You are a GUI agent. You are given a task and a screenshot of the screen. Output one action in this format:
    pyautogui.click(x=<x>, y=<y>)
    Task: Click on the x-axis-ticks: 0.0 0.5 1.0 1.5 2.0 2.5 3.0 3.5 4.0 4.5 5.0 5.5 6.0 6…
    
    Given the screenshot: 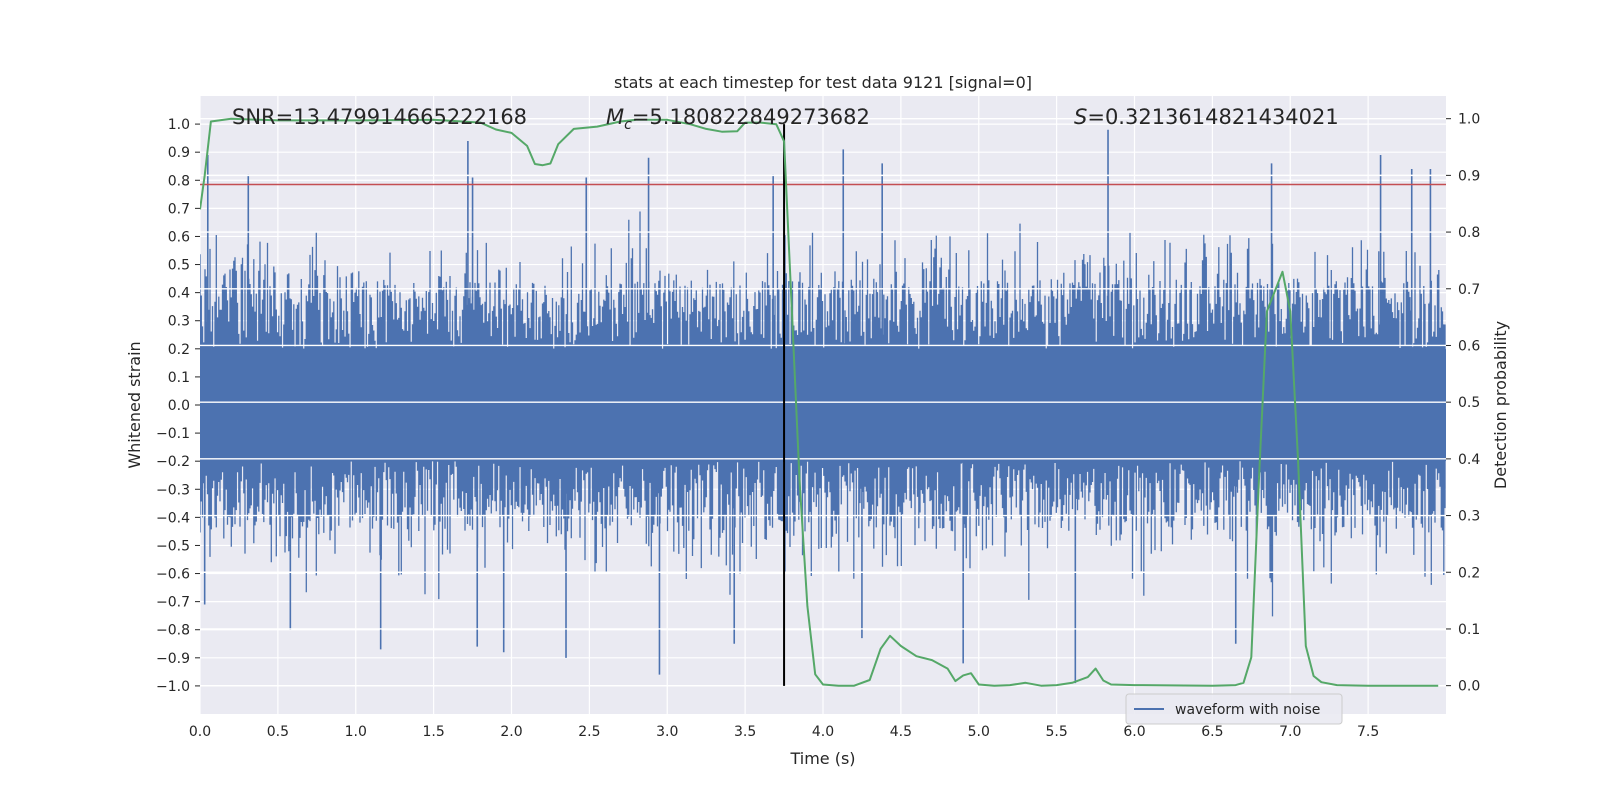 What is the action you would take?
    pyautogui.click(x=784, y=732)
    